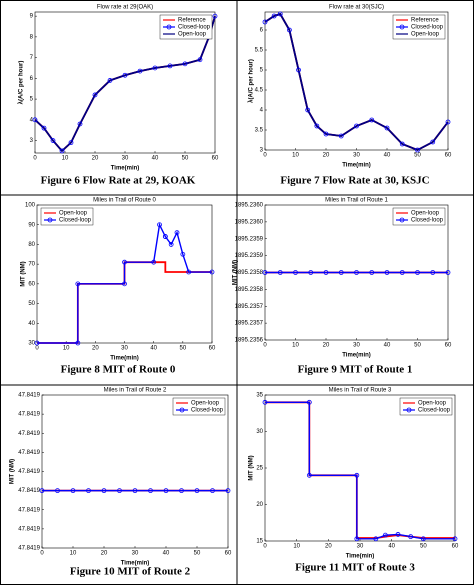 This screenshot has height=585, width=474. I want to click on figure-caption: Figure 10 MIT of Route 2, so click(130, 572).